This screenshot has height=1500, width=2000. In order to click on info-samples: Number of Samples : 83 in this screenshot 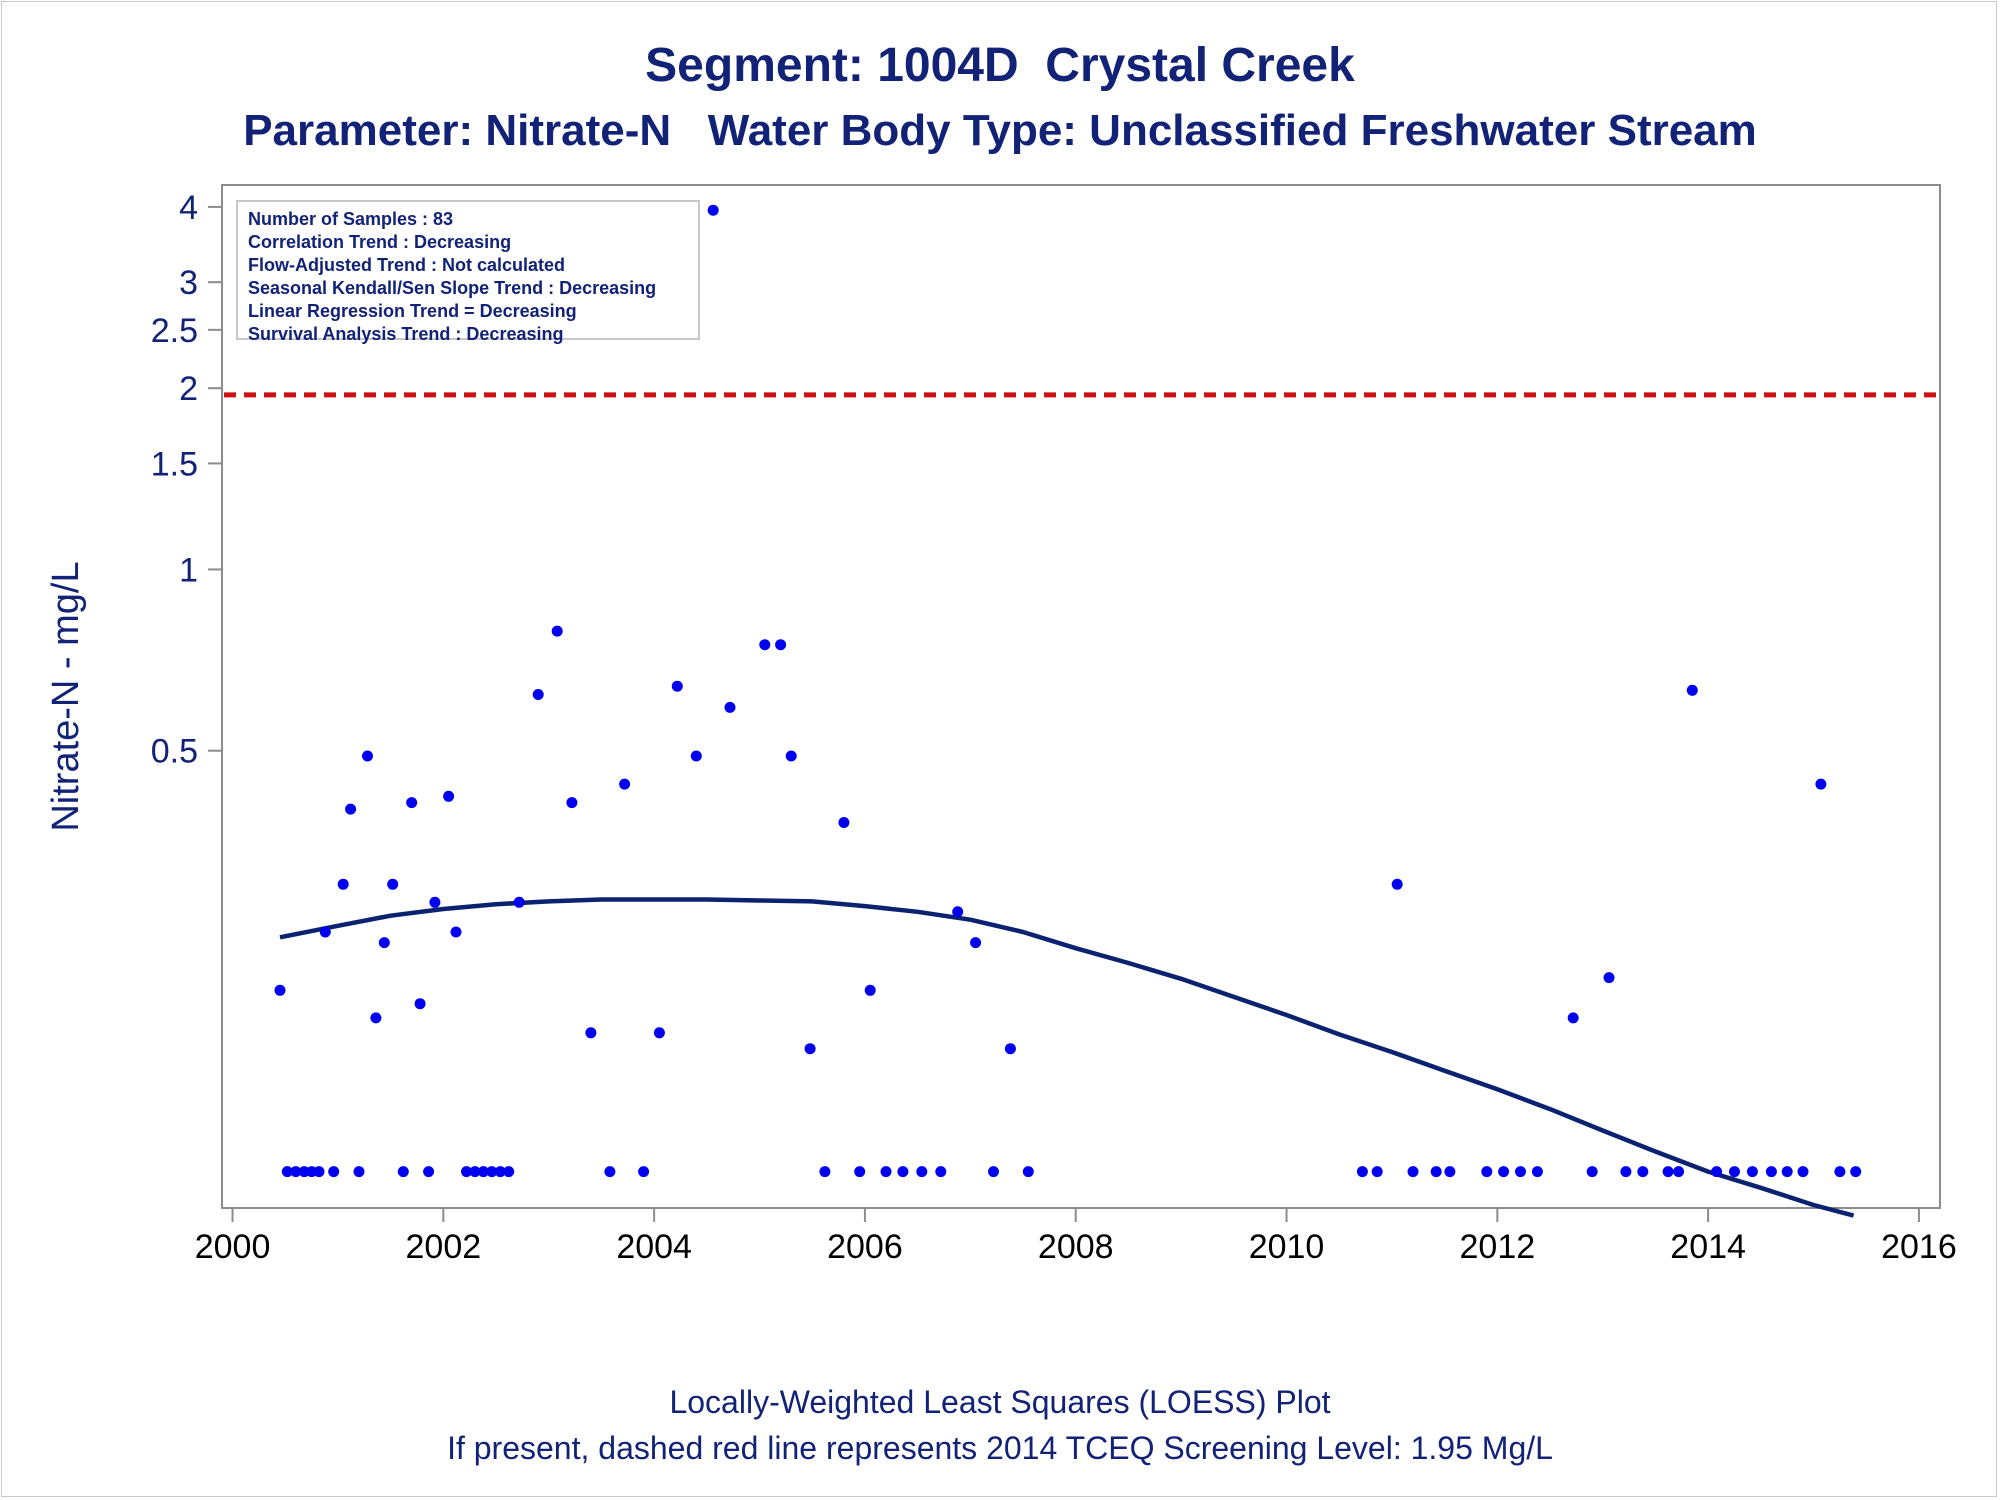, I will do `click(351, 219)`.